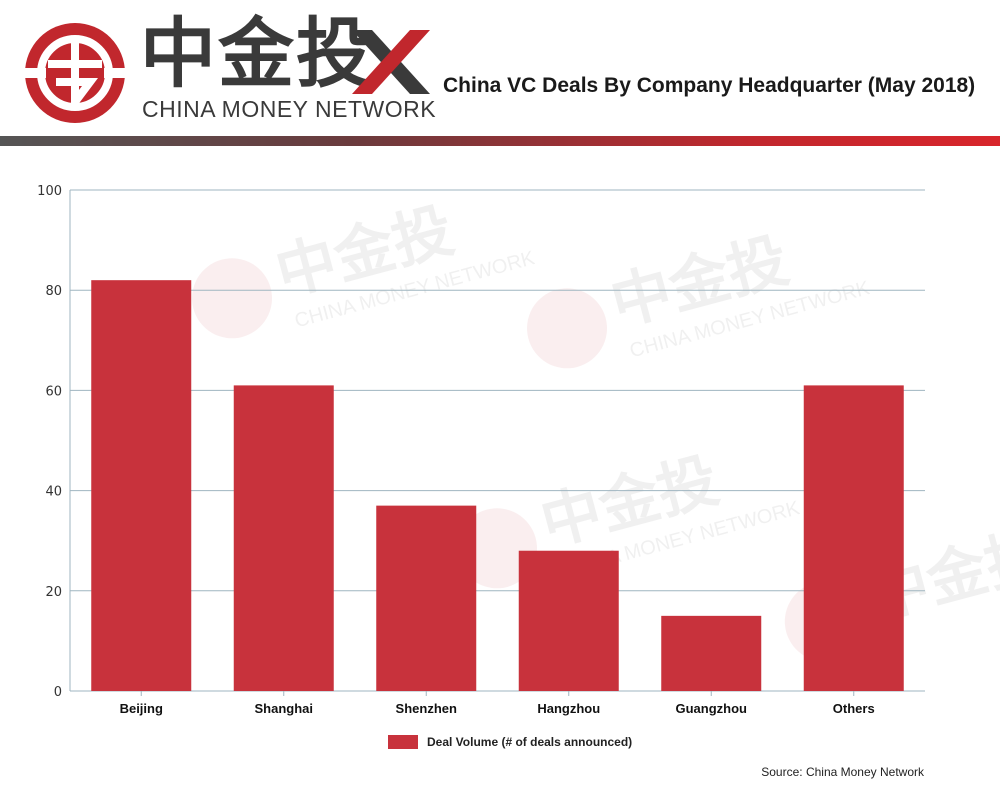 The image size is (1000, 800). What do you see at coordinates (568, 620) in the screenshot?
I see `bar-hangzhou` at bounding box center [568, 620].